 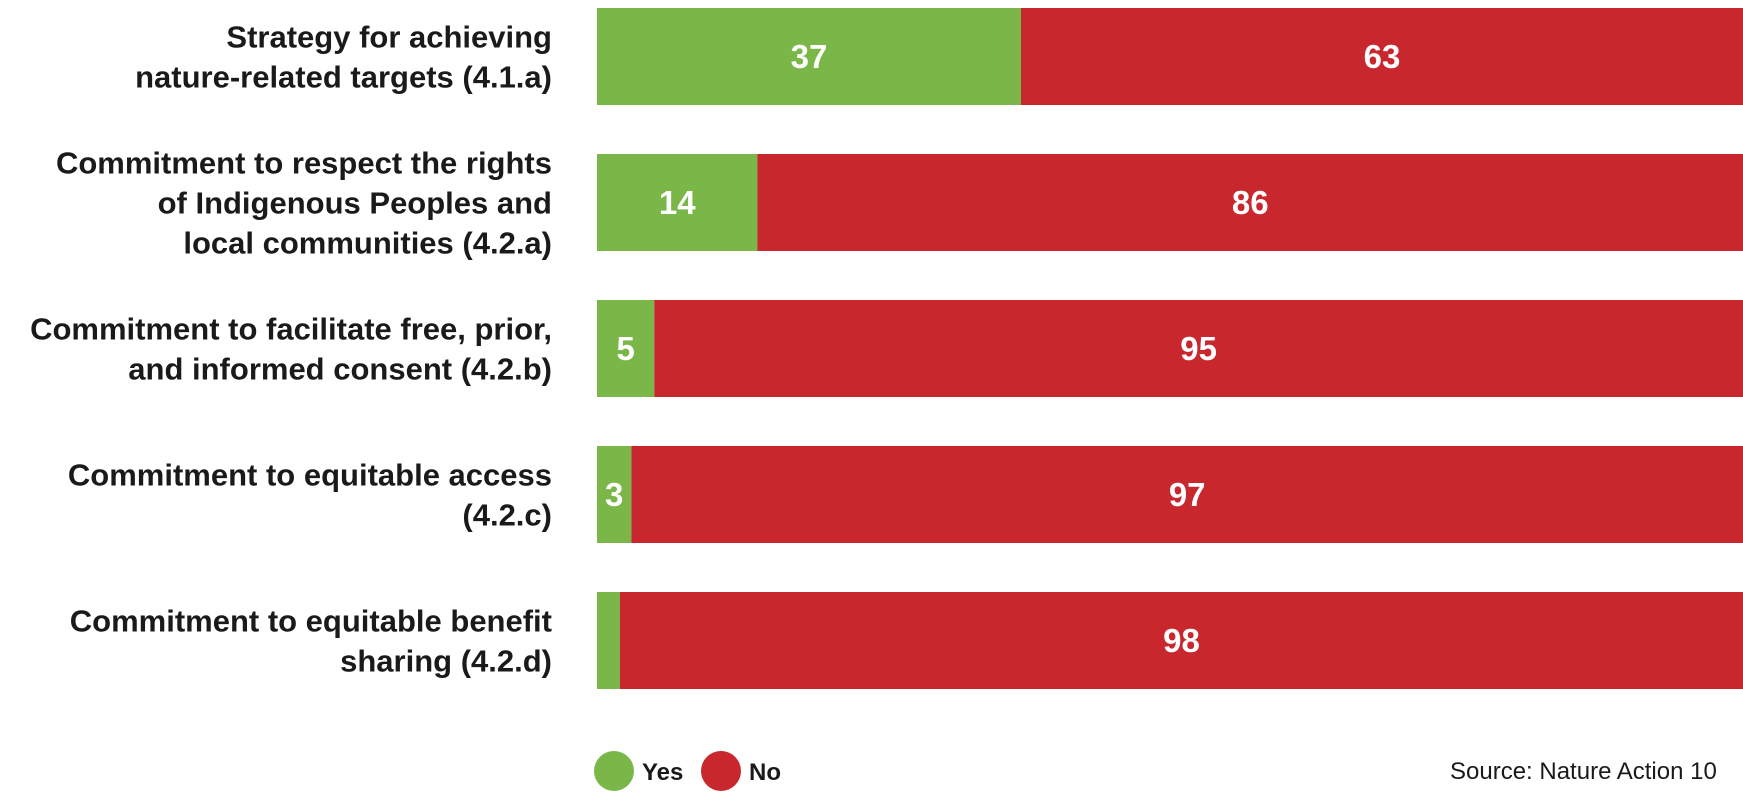 What do you see at coordinates (446, 661) in the screenshot?
I see `category-label-line: sharing (4.2.d)` at bounding box center [446, 661].